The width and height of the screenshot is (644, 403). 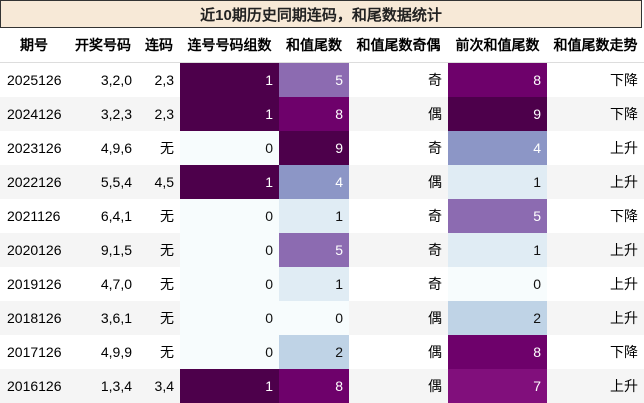 I want to click on table-row: 2021126 6,4,1 无 0 1 奇 5 下降, so click(x=322, y=216).